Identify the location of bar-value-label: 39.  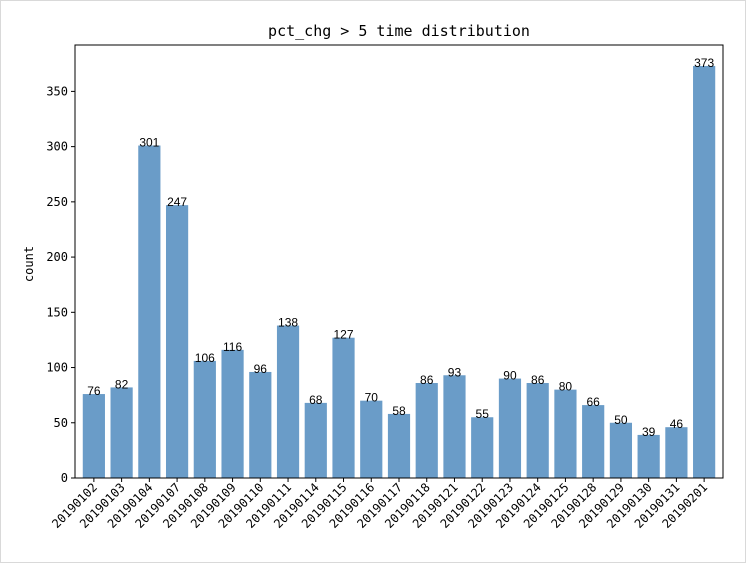
(649, 432).